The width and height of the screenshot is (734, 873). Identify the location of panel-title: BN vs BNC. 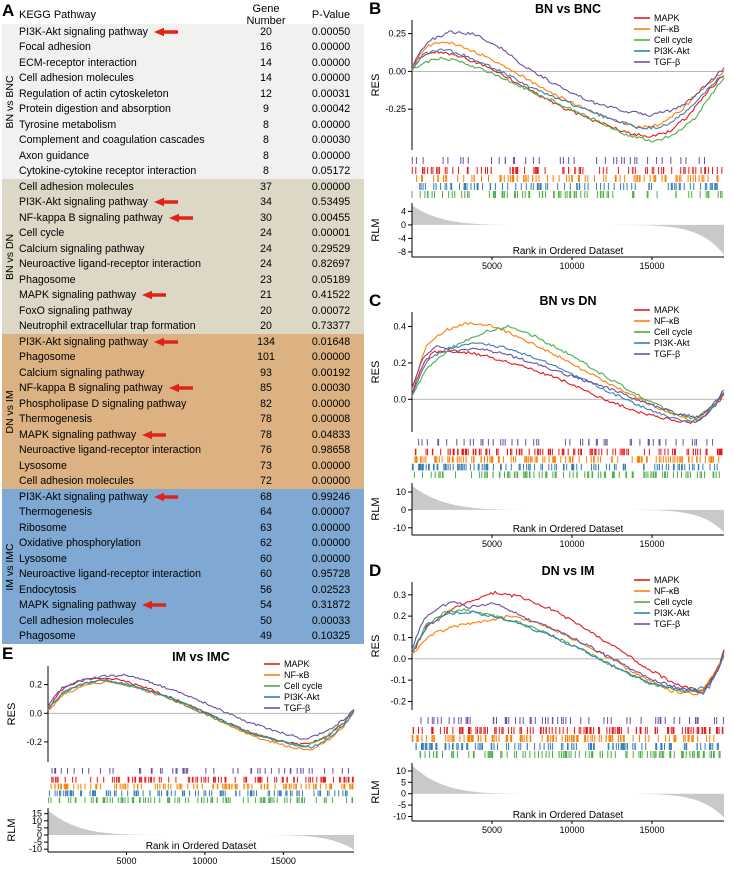
(568, 9).